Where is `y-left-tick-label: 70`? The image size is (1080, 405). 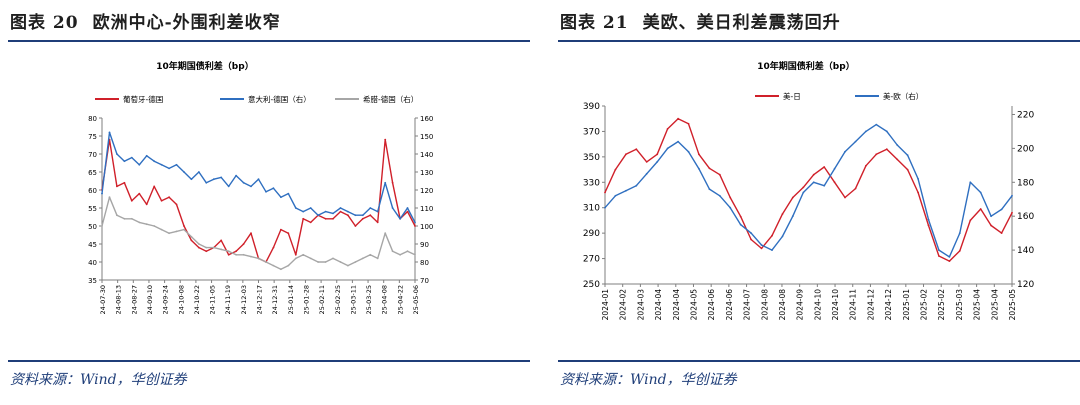 y-left-tick-label: 70 is located at coordinates (92, 155).